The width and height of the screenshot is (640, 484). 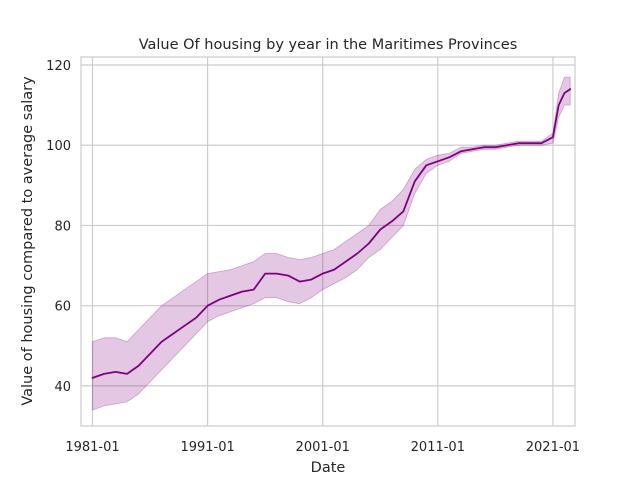 What do you see at coordinates (58, 66) in the screenshot?
I see `y-tick-label: 120` at bounding box center [58, 66].